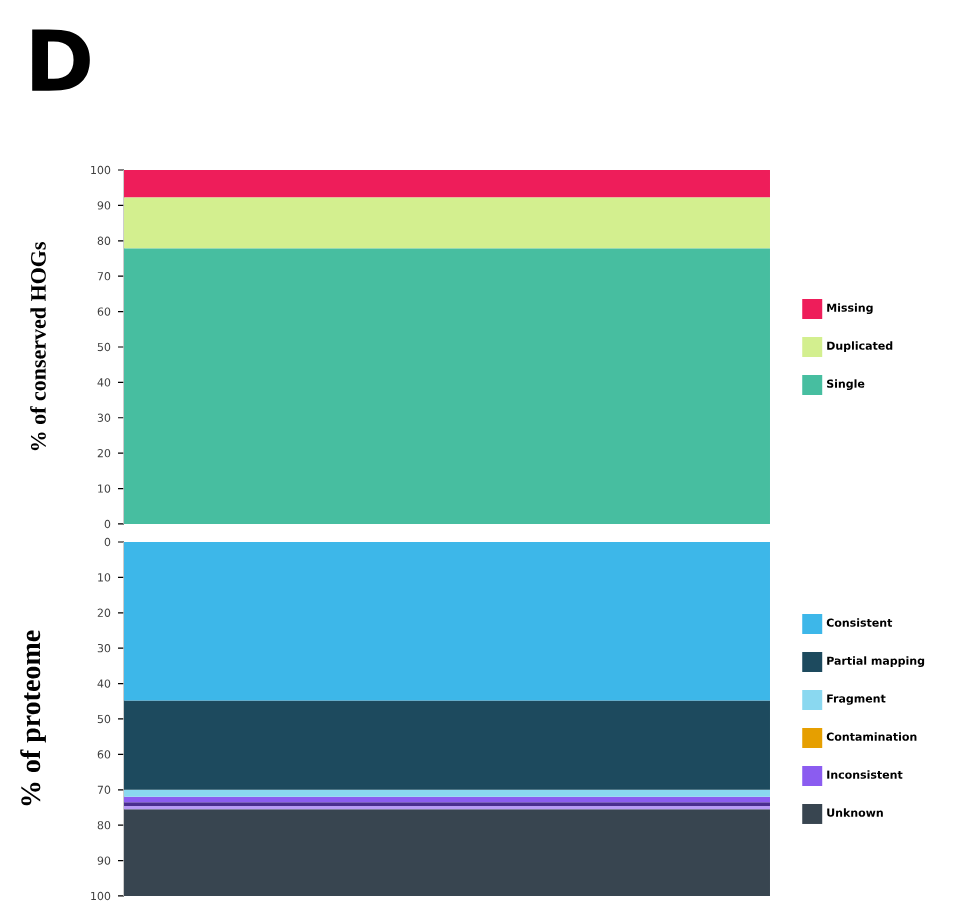  Describe the element at coordinates (61, 60) in the screenshot. I see `chart-title: D` at that location.